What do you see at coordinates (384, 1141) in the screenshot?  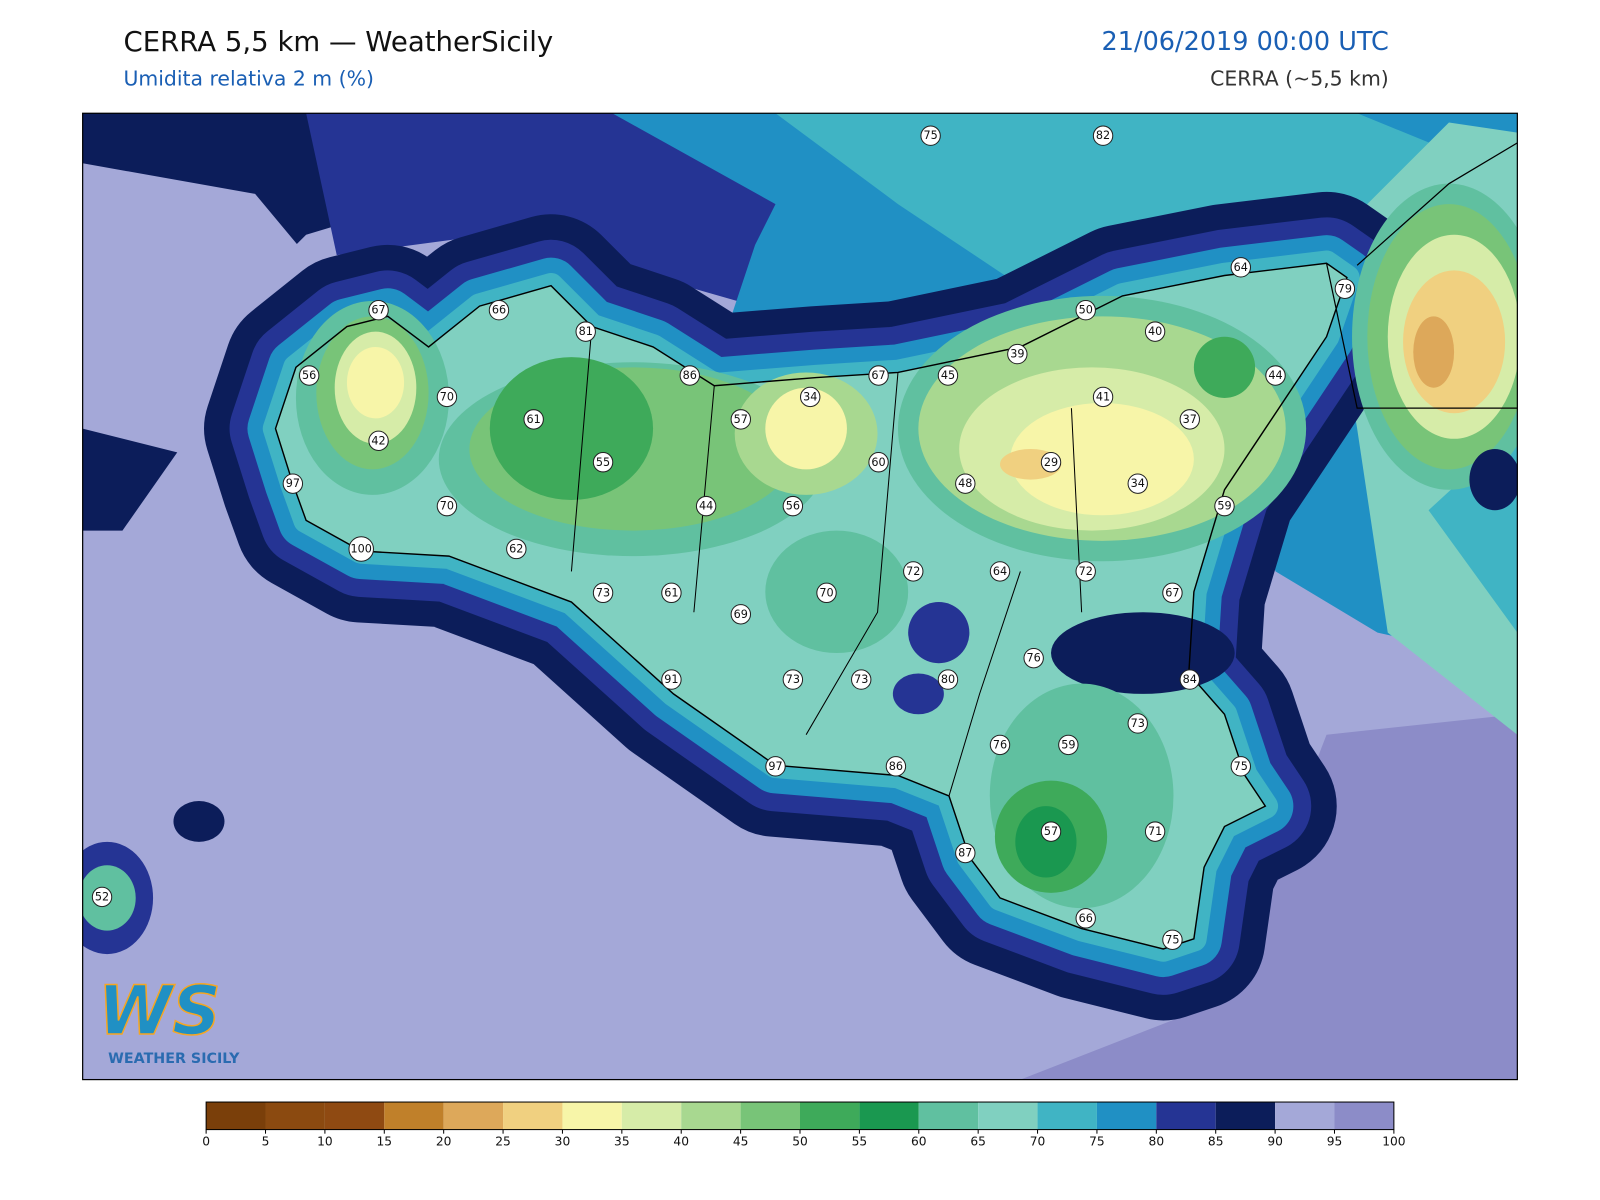 I see `colorbar-tick-label: 15` at bounding box center [384, 1141].